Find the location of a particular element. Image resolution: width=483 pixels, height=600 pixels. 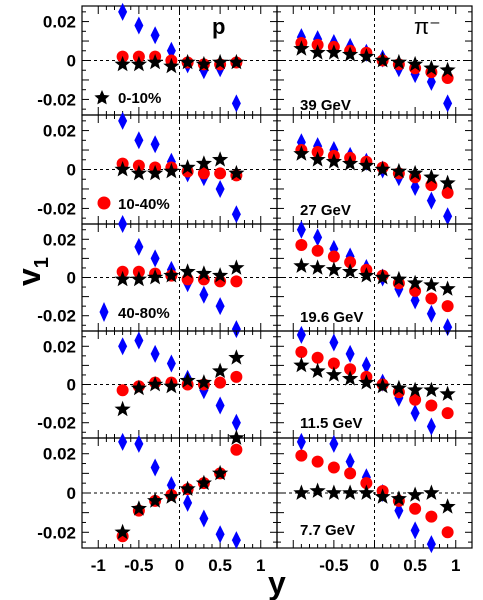

energy-label-7-7: 7.7 GeV is located at coordinates (327, 530).